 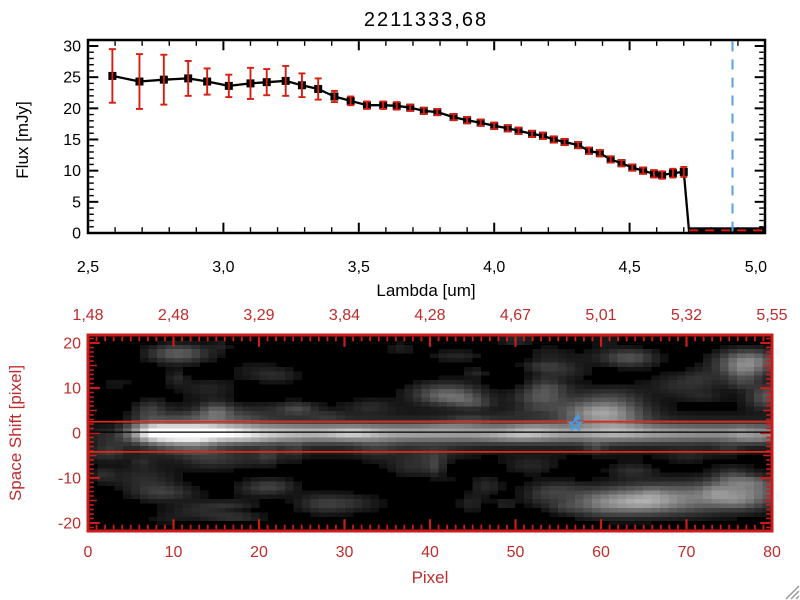 What do you see at coordinates (87, 315) in the screenshot?
I see `image-wavelength-tick-label: 1,48` at bounding box center [87, 315].